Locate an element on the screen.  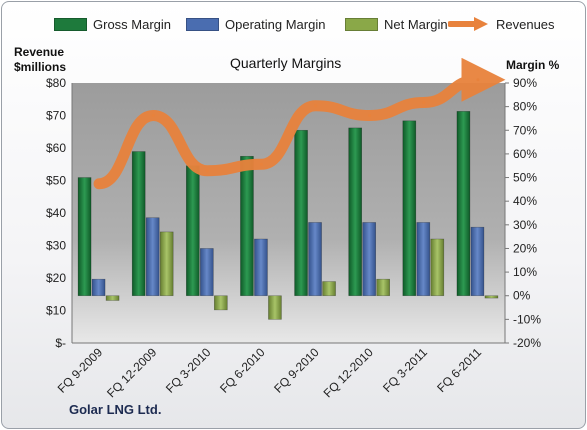
category-label: FQ 3-2011 is located at coordinates (405, 370).